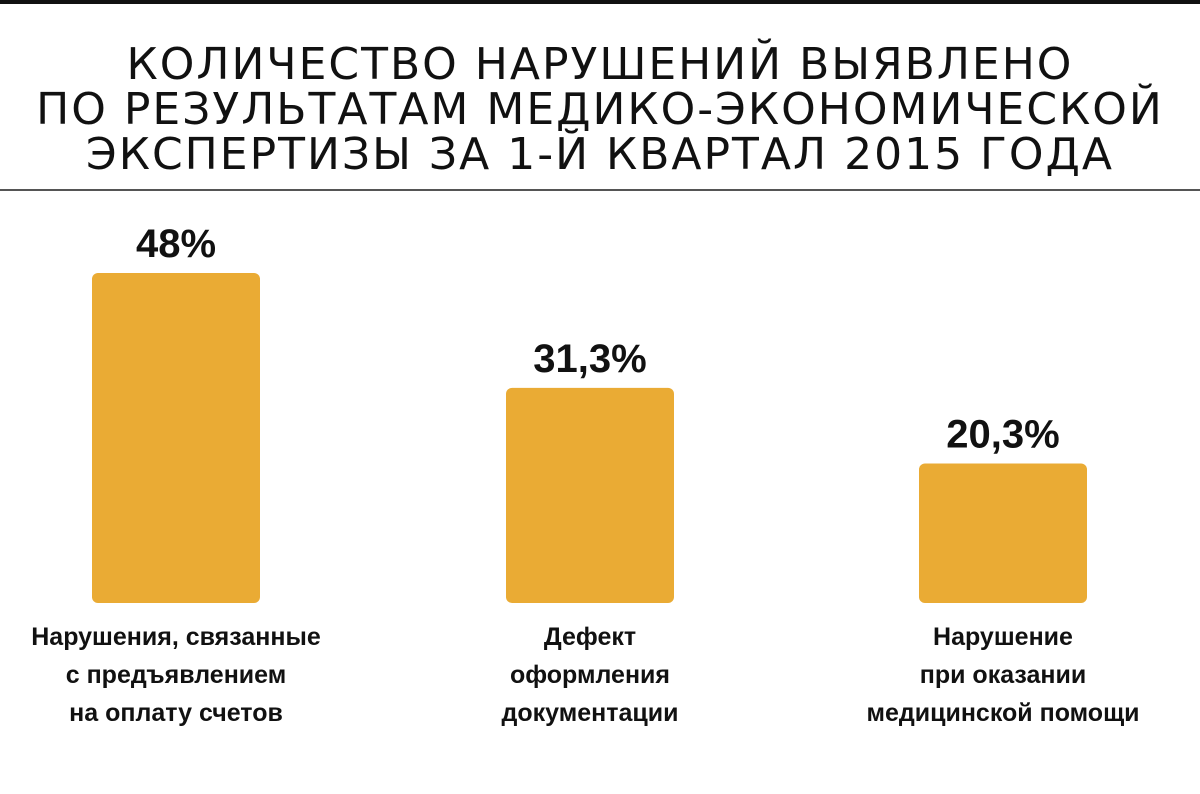  What do you see at coordinates (1003, 637) in the screenshot?
I see `category-label-line: Нарушение` at bounding box center [1003, 637].